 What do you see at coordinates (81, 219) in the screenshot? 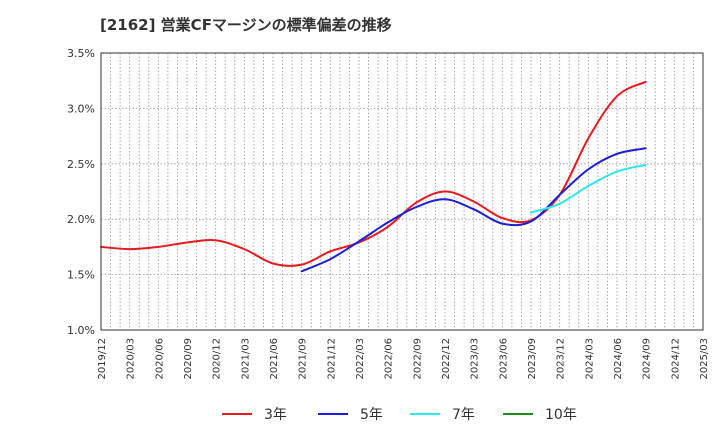
I see `y-tick-label: 2.0%` at bounding box center [81, 219].